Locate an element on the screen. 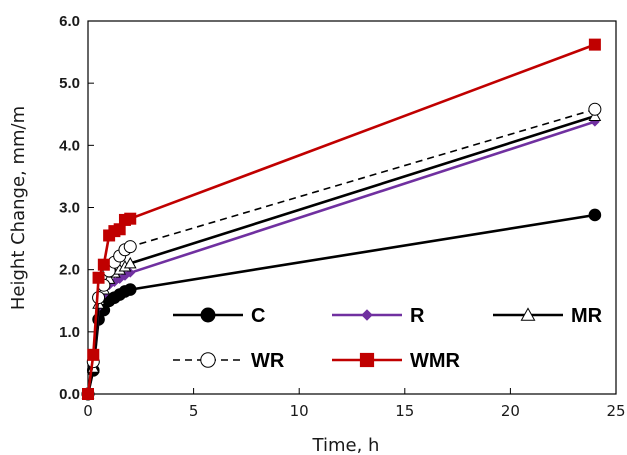  y-axis-title: Height Change, mm/m is located at coordinates (18, 208).